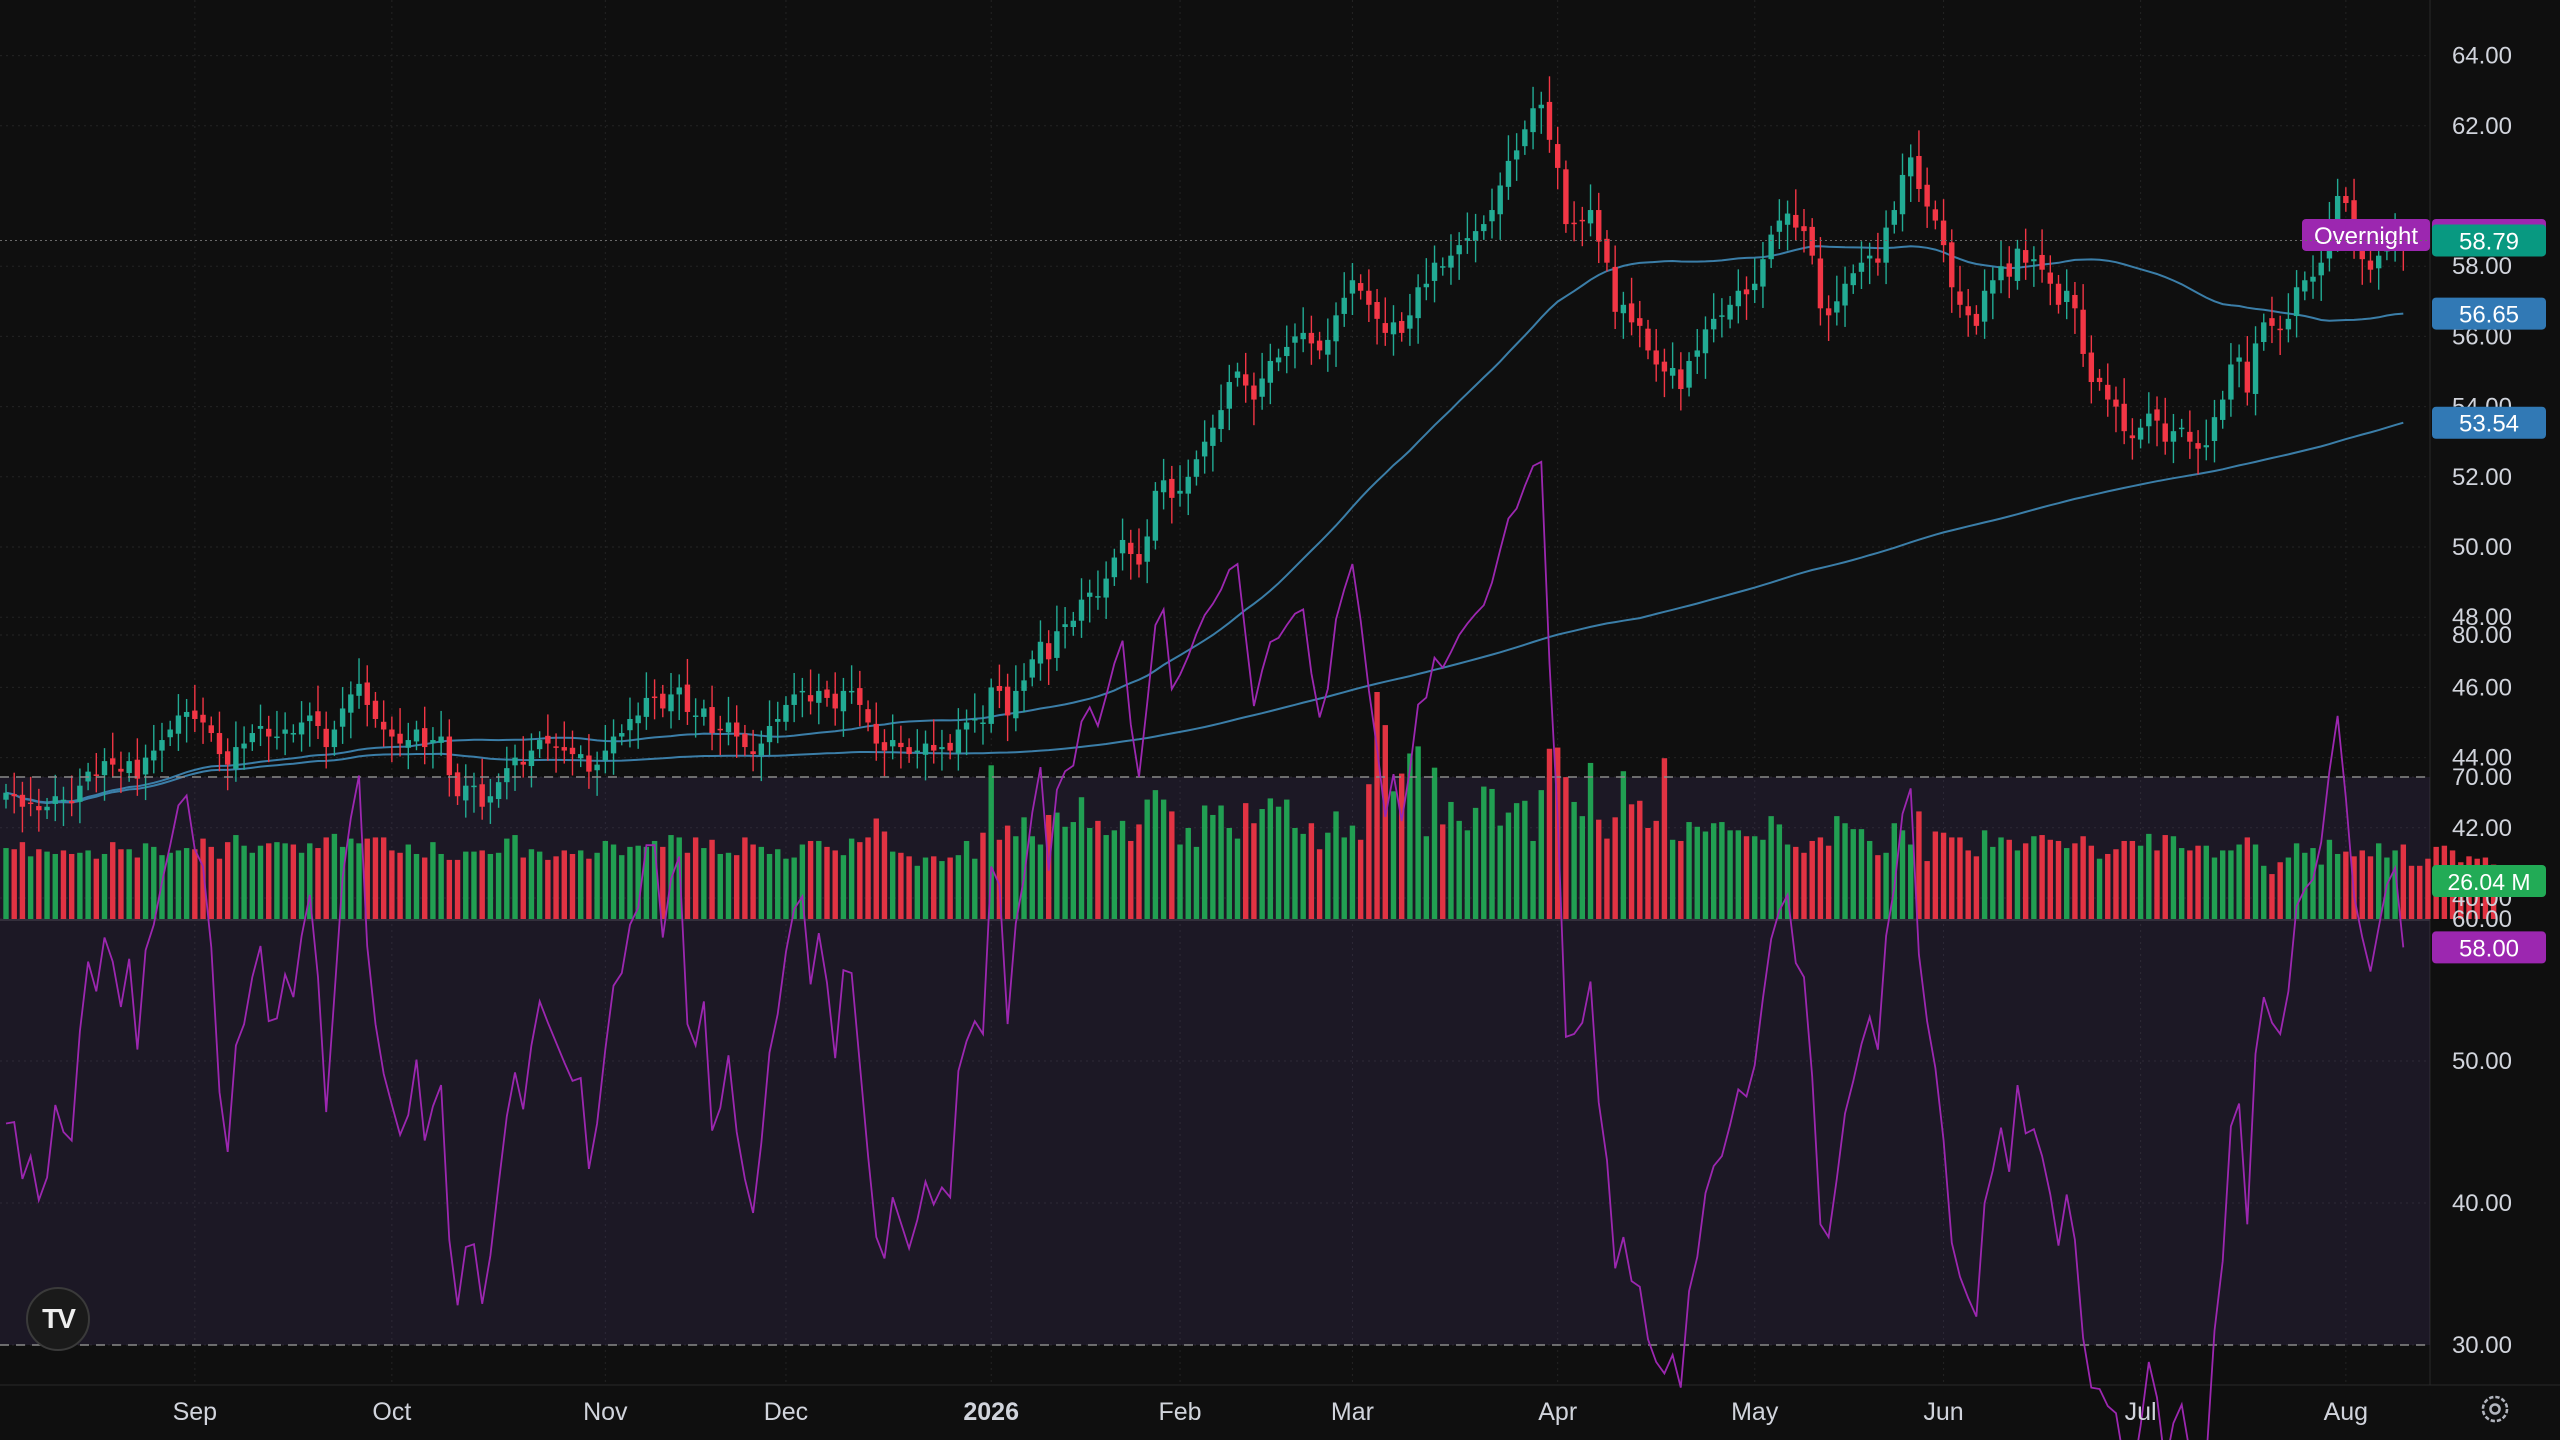 Image resolution: width=2560 pixels, height=1440 pixels. Describe the element at coordinates (58, 1319) in the screenshot. I see `tradingview-logo-icon: TV` at that location.